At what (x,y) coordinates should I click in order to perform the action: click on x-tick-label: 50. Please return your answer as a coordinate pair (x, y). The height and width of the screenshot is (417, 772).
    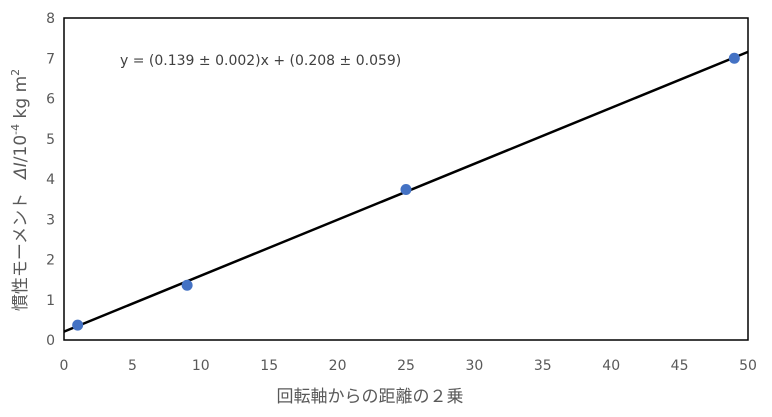
    Looking at the image, I should click on (748, 366).